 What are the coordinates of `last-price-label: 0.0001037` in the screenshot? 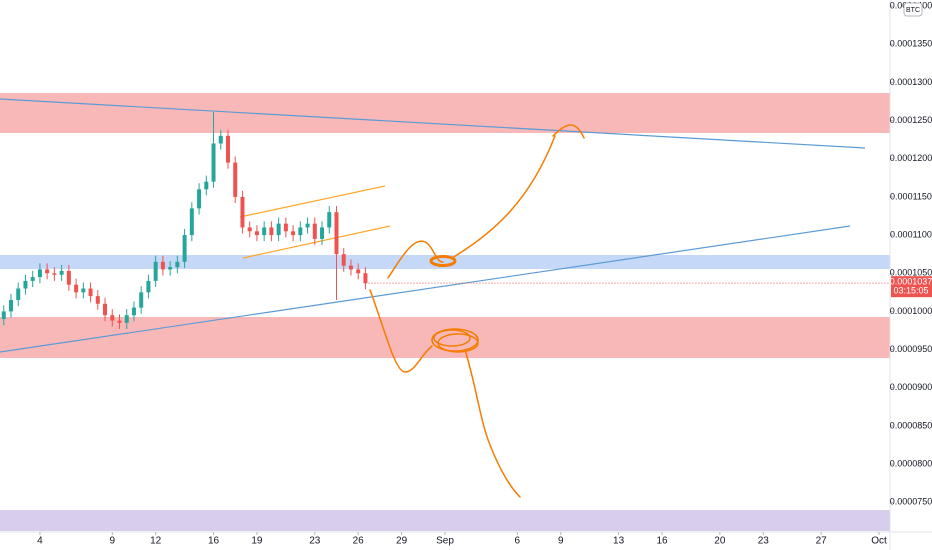 It's located at (911, 282).